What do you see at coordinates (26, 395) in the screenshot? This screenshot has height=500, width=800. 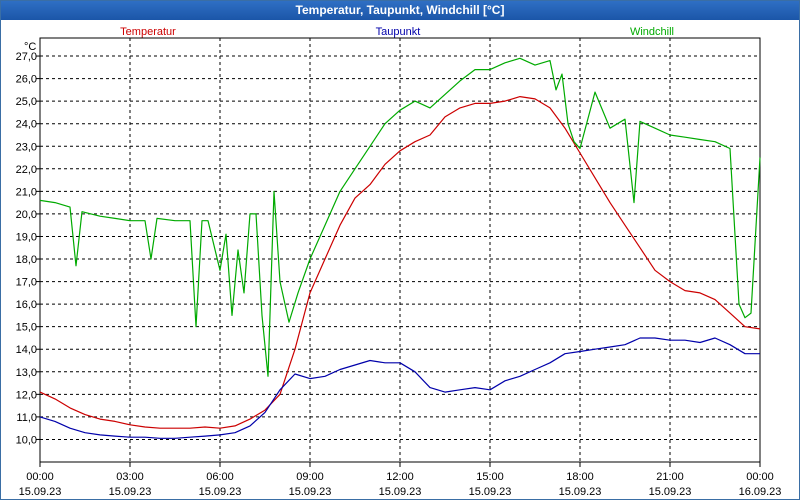 I see `y-tick-label: 12,0` at bounding box center [26, 395].